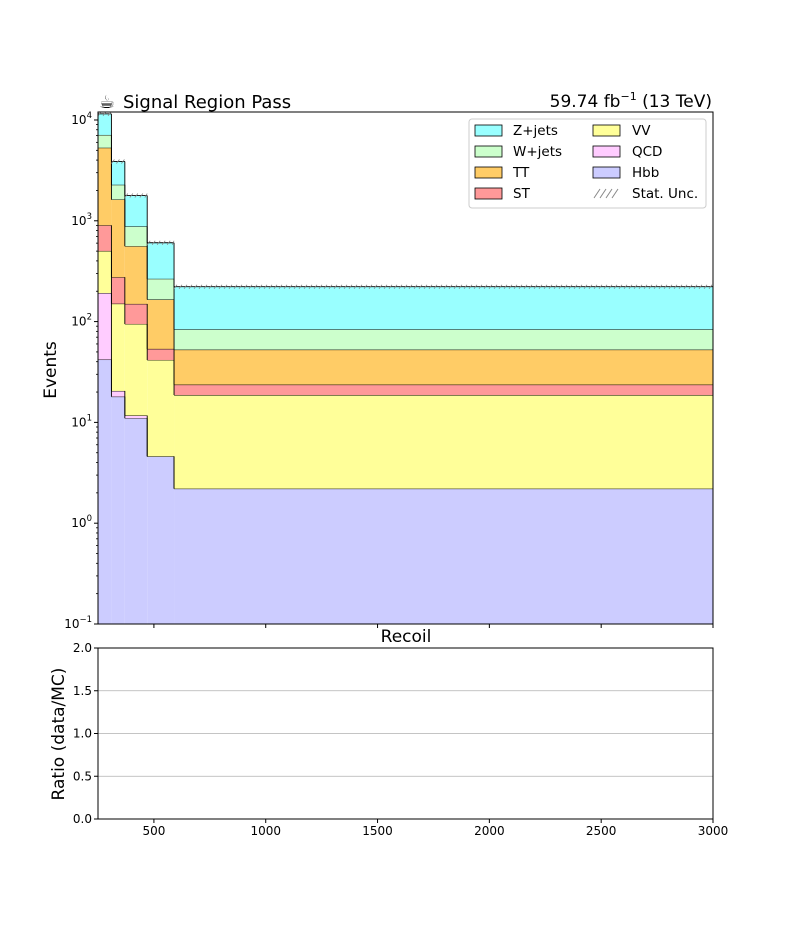 This screenshot has width=792, height=936. I want to click on legend-label-st: ST, so click(522, 194).